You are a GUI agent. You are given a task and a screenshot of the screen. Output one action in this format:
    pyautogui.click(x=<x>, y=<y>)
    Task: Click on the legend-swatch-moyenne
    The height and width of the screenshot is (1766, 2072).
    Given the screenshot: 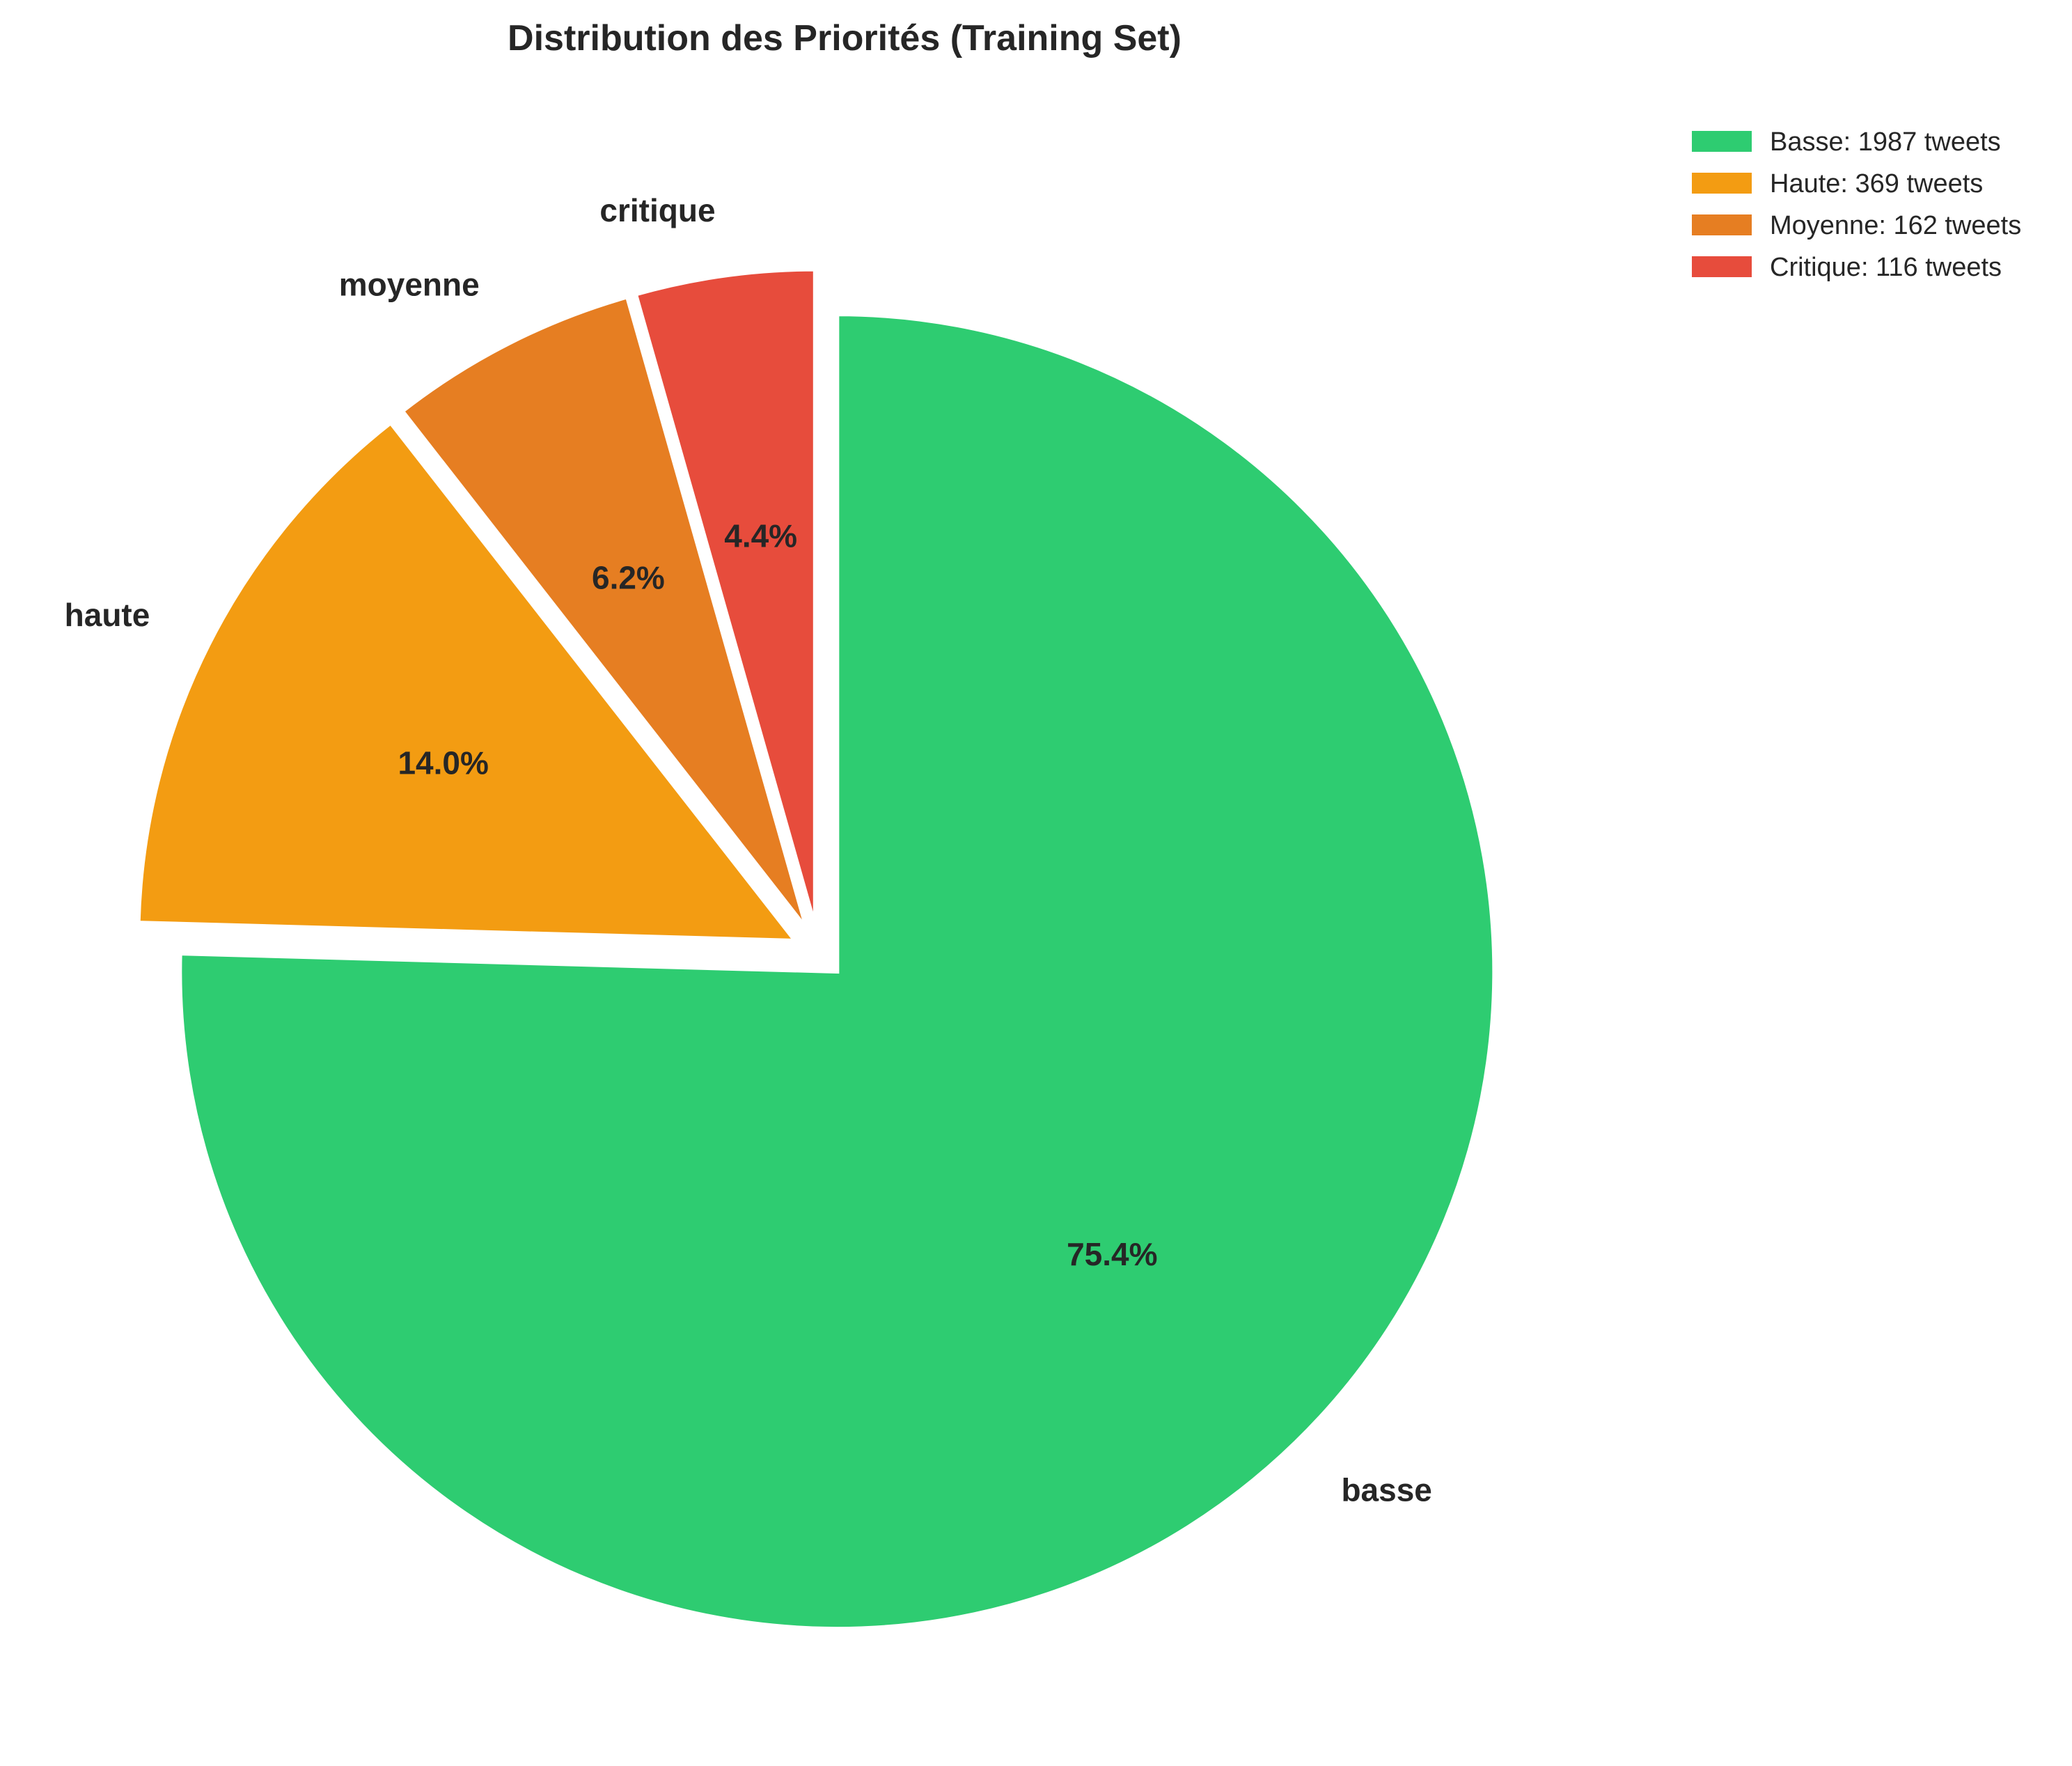 What is the action you would take?
    pyautogui.click(x=1722, y=224)
    